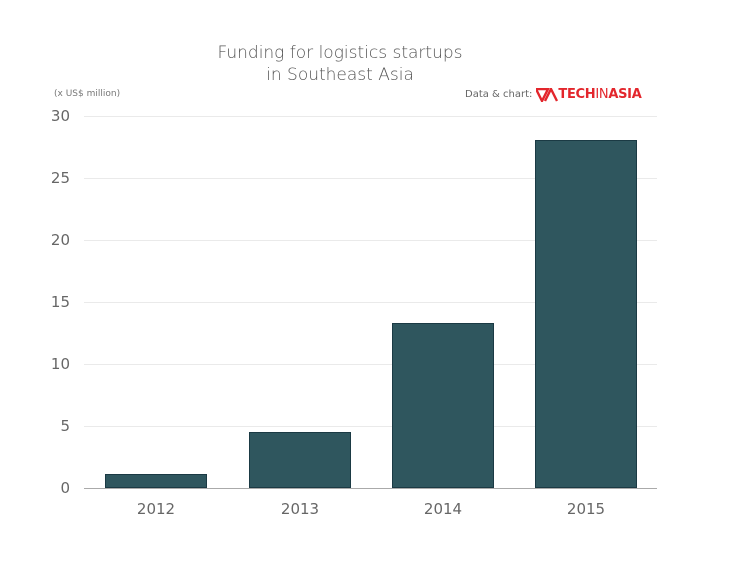  Describe the element at coordinates (340, 75) in the screenshot. I see `title-line-2: in Southeast Asia` at that location.